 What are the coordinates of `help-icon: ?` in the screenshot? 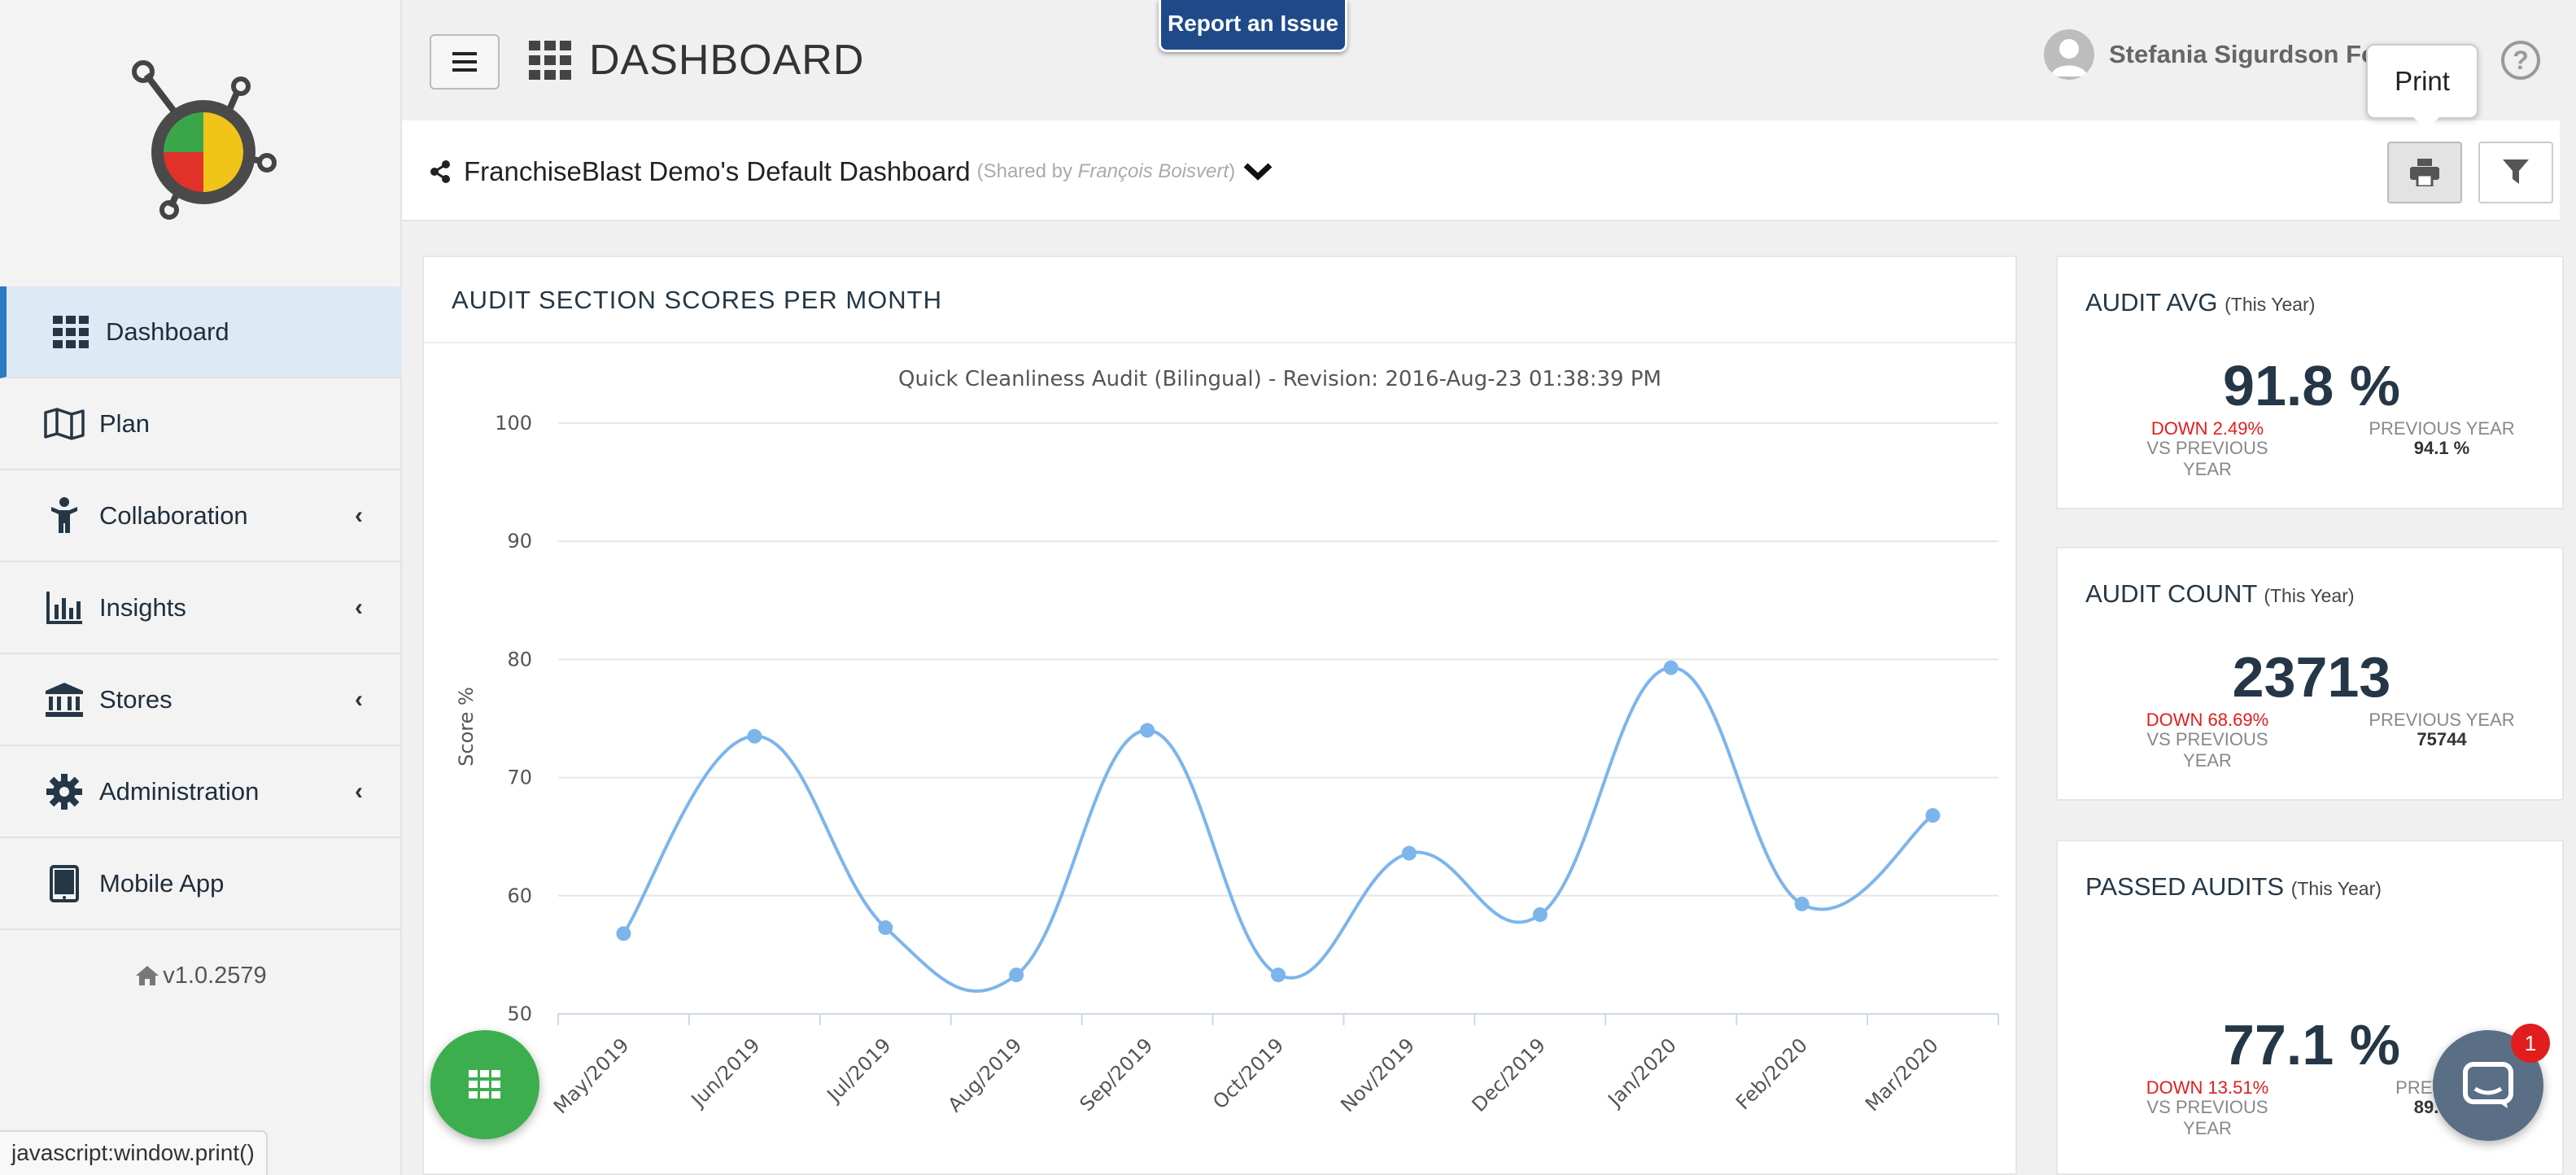 It's located at (2520, 60).